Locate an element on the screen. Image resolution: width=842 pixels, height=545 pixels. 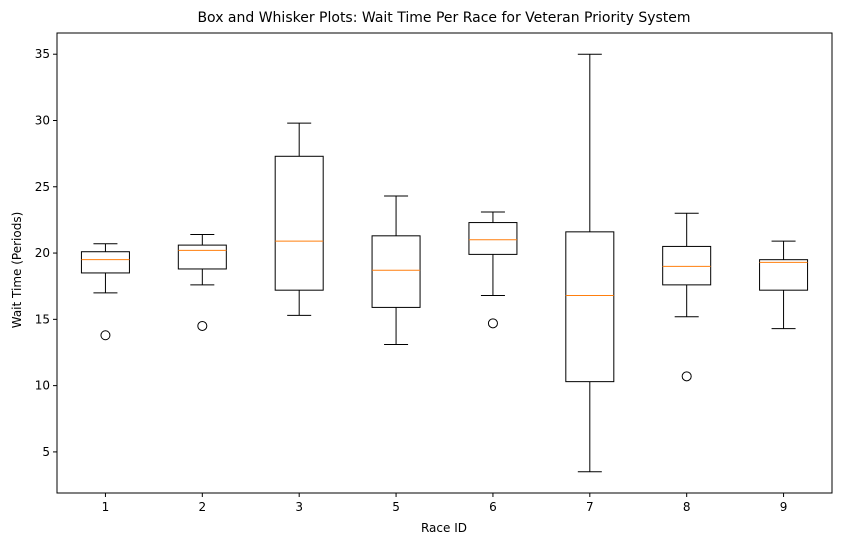
x-tick-label: 2 is located at coordinates (202, 507).